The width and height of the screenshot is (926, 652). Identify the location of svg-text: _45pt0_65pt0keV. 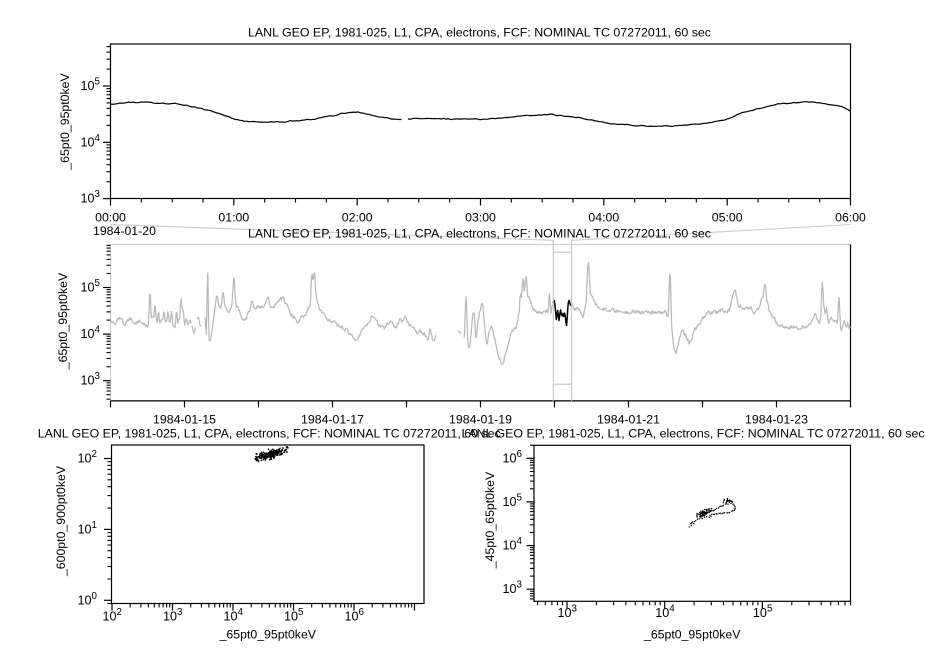
(490, 520).